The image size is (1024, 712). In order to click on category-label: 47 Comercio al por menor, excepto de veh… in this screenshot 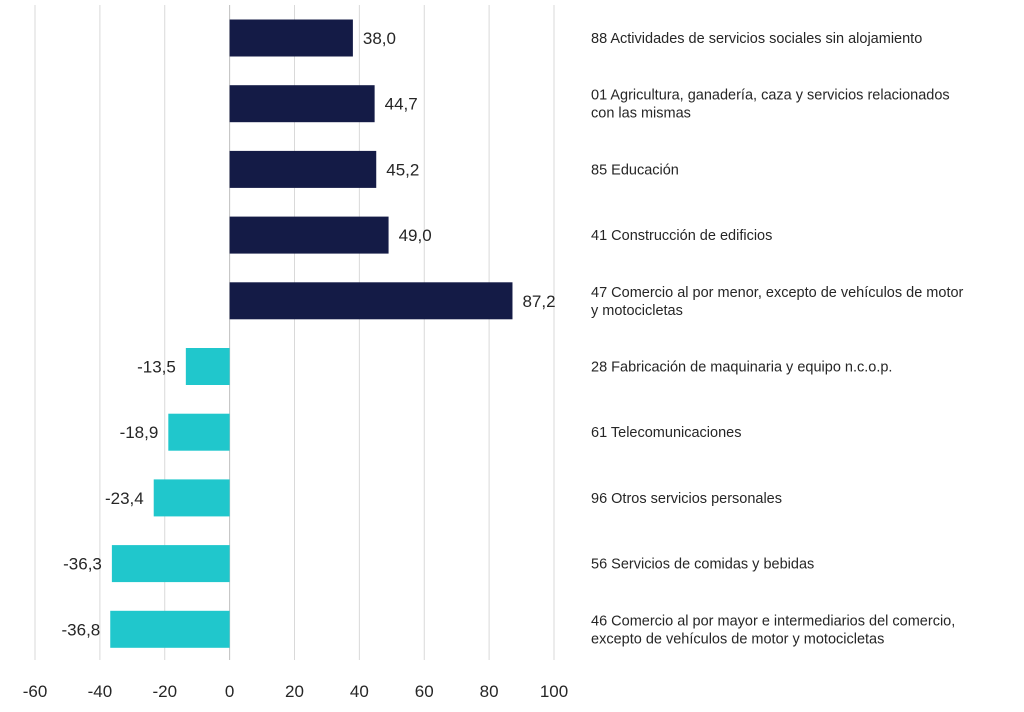, I will do `click(777, 302)`.